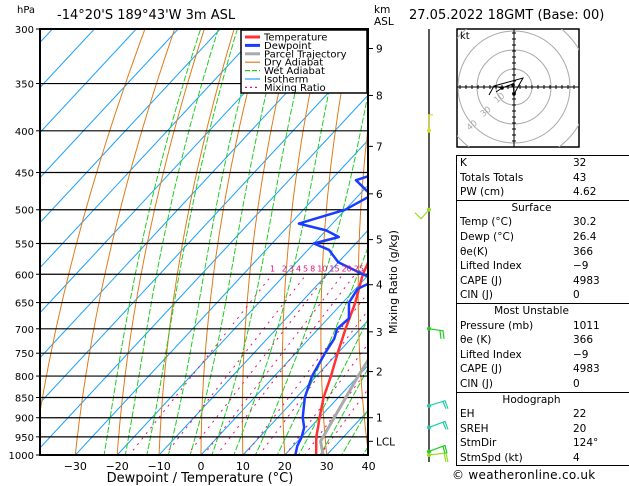 This screenshot has height=486, width=629. What do you see at coordinates (379, 419) in the screenshot?
I see `km-tick-label: 1` at bounding box center [379, 419].